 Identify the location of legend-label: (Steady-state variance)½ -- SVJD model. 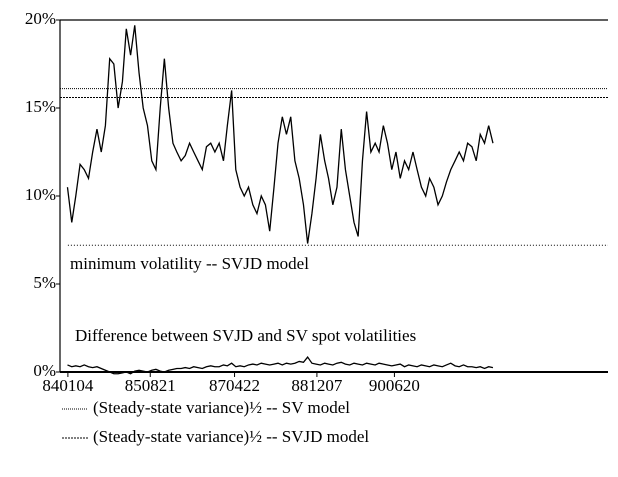
(231, 436).